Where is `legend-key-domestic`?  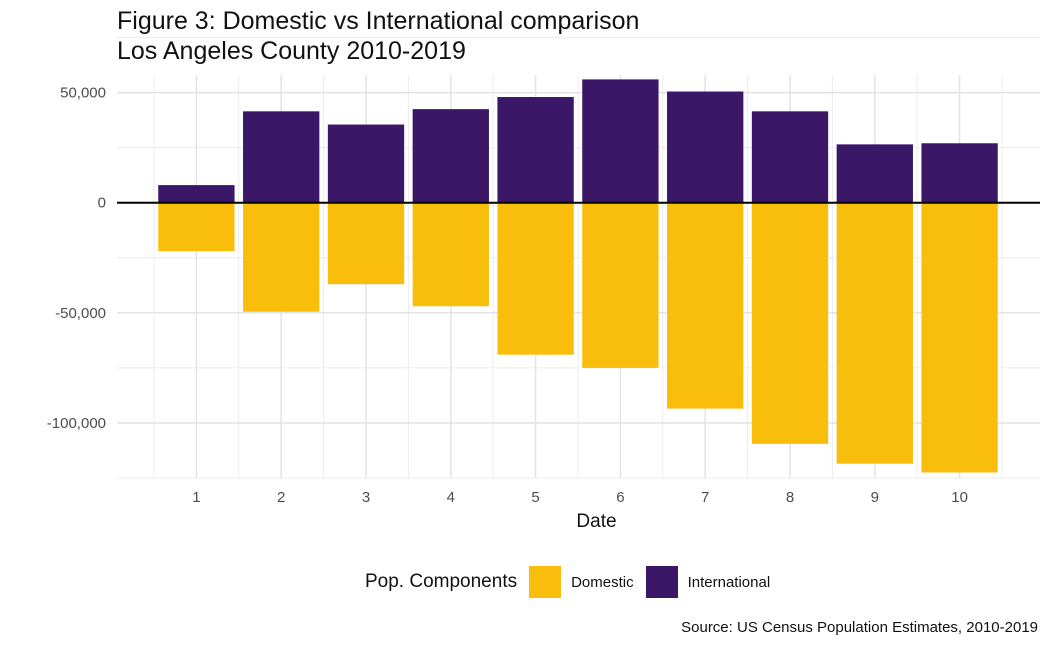
legend-key-domestic is located at coordinates (545, 582).